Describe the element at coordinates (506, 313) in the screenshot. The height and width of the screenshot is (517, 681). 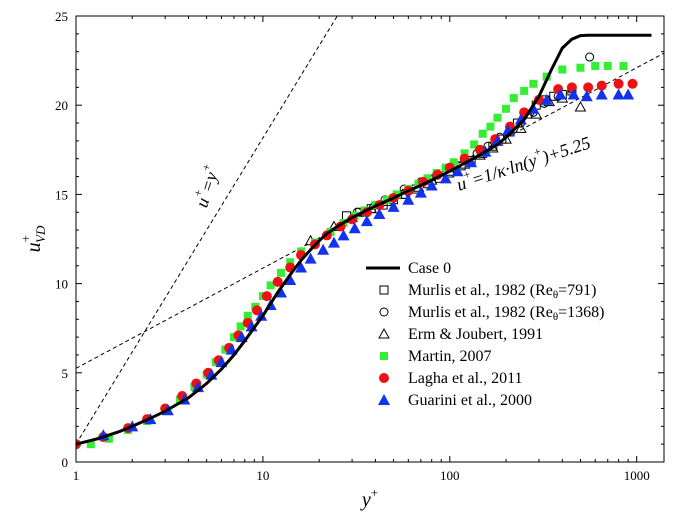
I see `legend-label: Murlis et al., 1982 (Reθ=1368)` at that location.